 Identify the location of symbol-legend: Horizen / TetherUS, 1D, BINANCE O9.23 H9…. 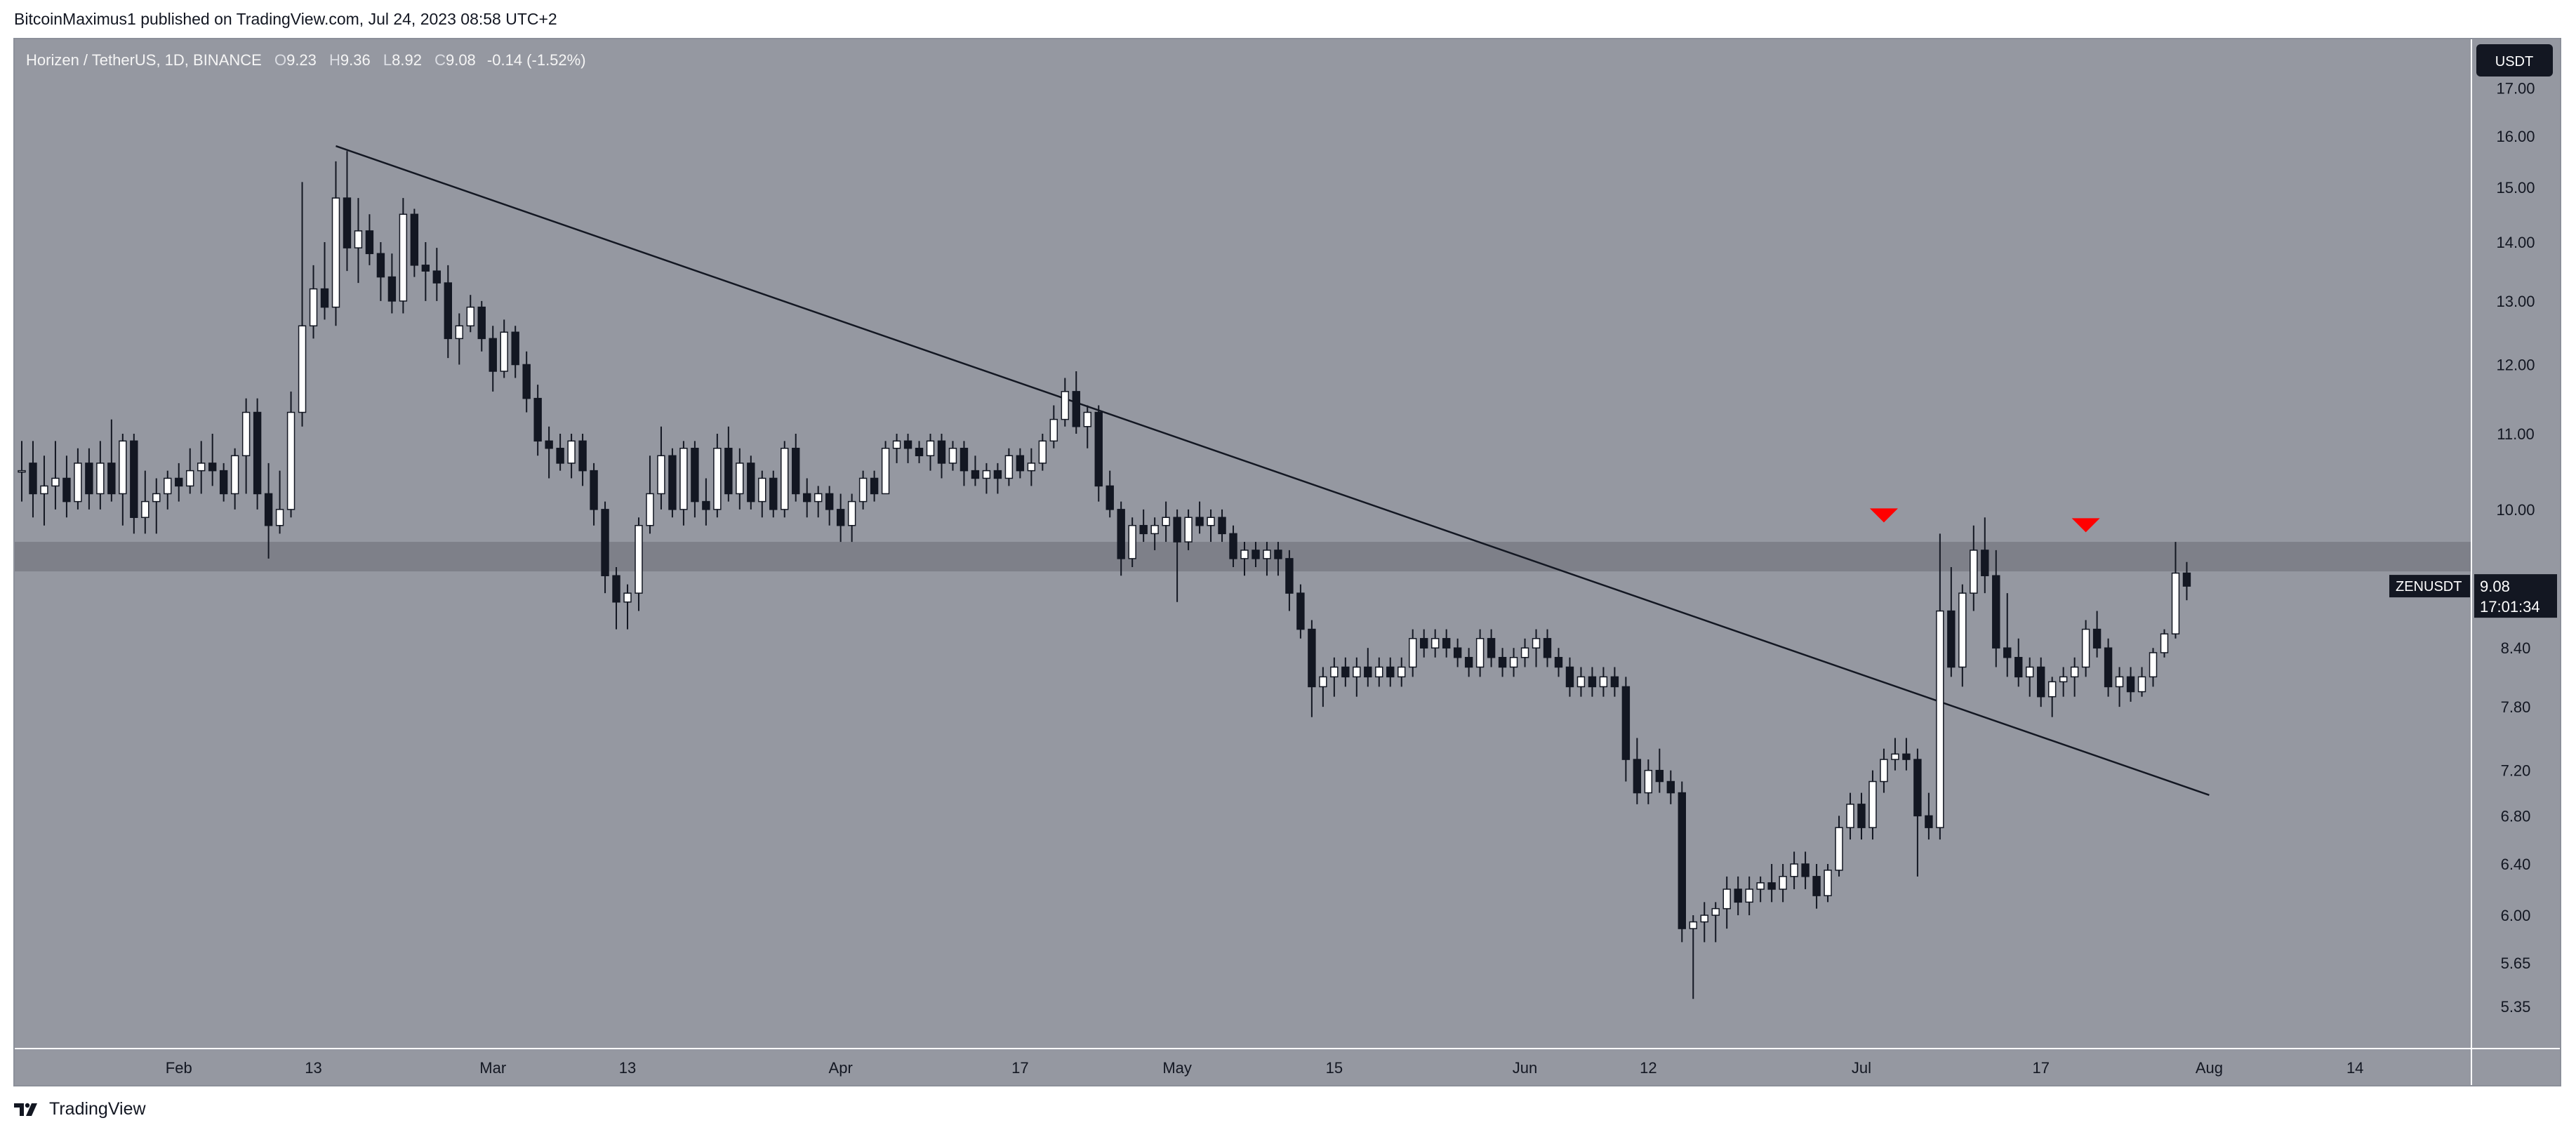
(306, 60).